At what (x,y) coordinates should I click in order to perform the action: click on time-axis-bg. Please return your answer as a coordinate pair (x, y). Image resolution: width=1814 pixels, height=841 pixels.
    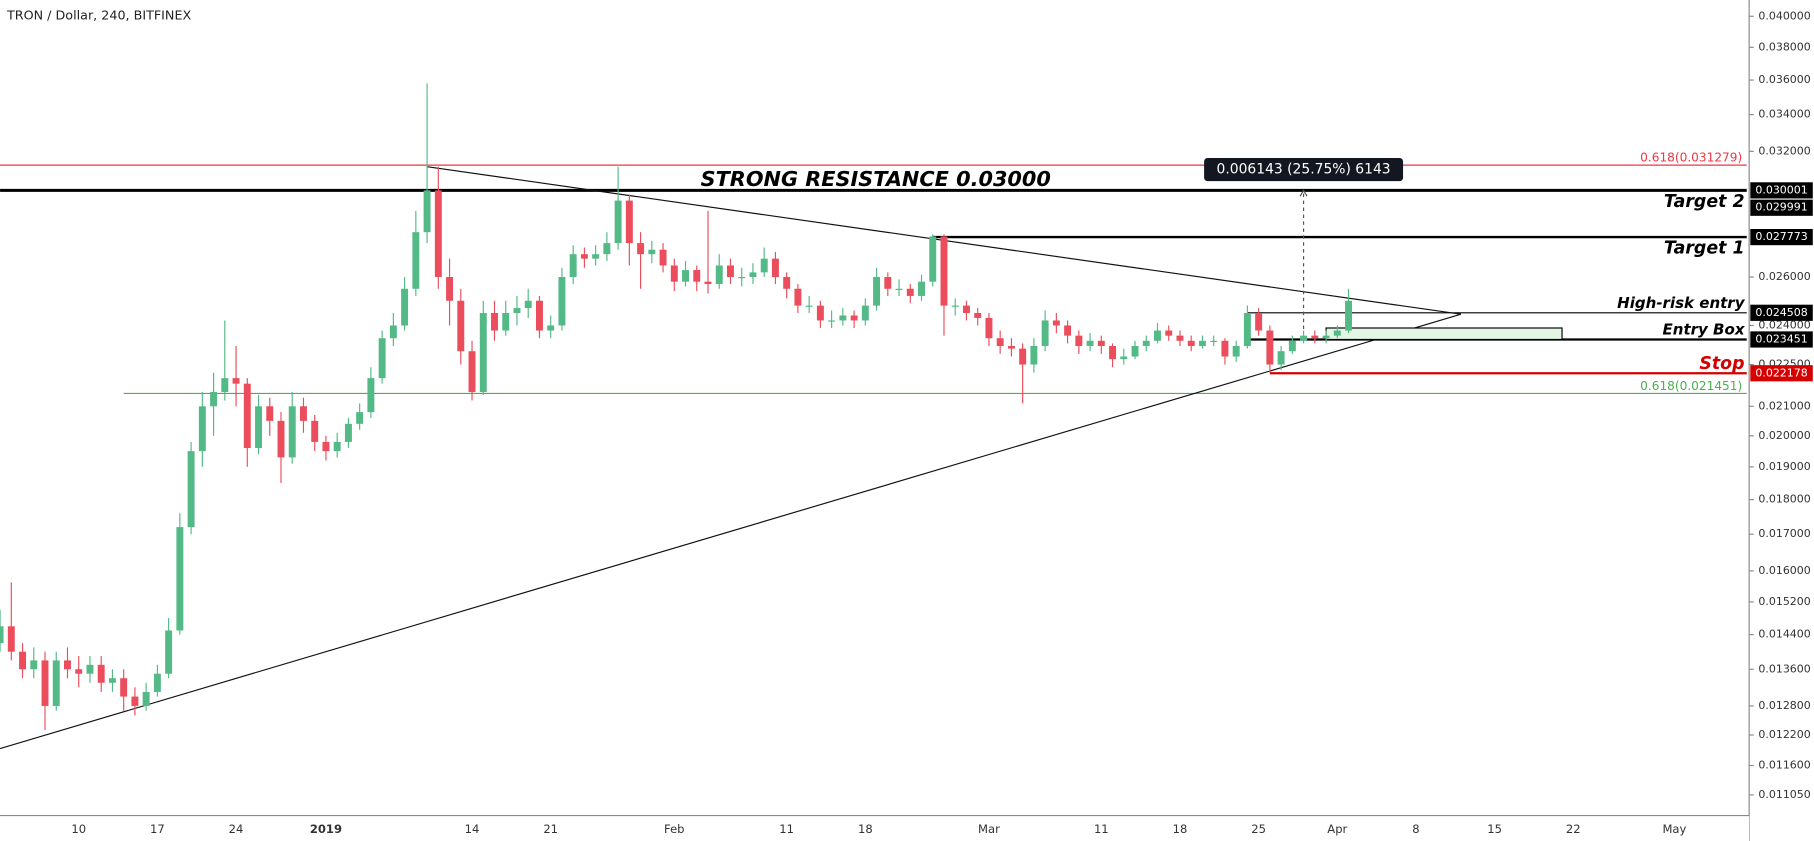
    Looking at the image, I should click on (875, 828).